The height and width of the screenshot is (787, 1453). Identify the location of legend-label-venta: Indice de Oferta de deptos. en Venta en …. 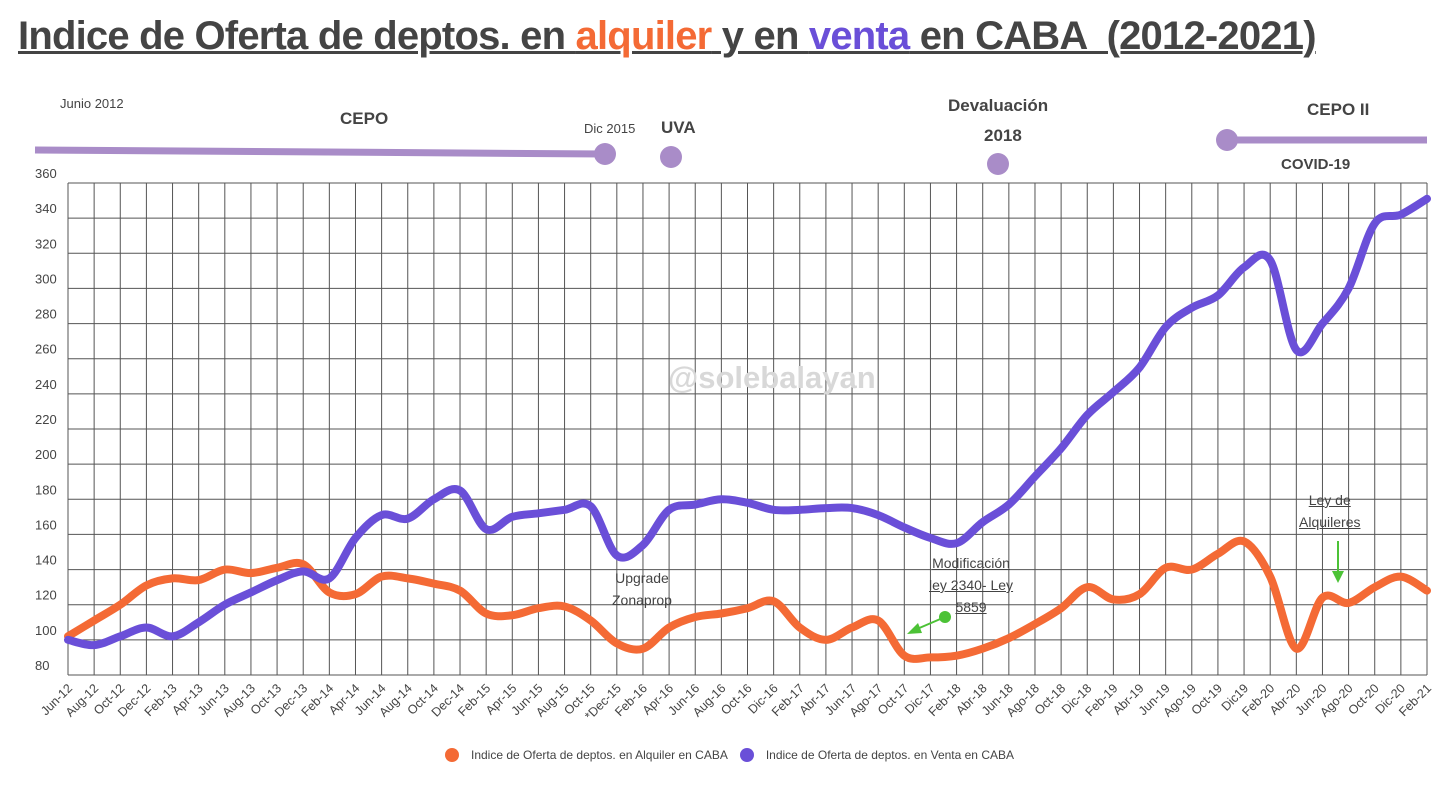
(889, 755).